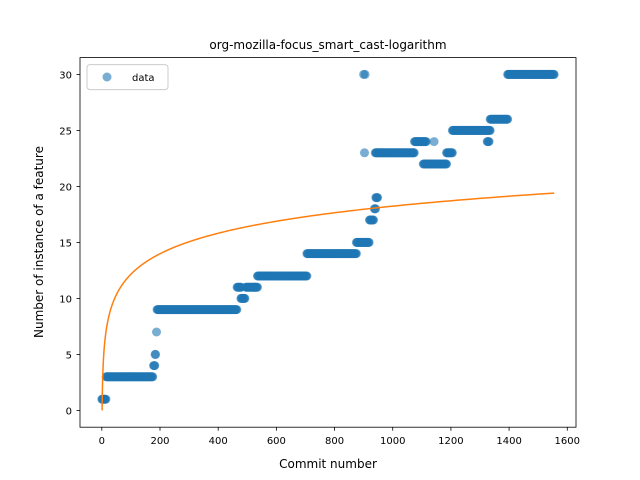  What do you see at coordinates (65, 131) in the screenshot?
I see `y-tick-label: 25` at bounding box center [65, 131].